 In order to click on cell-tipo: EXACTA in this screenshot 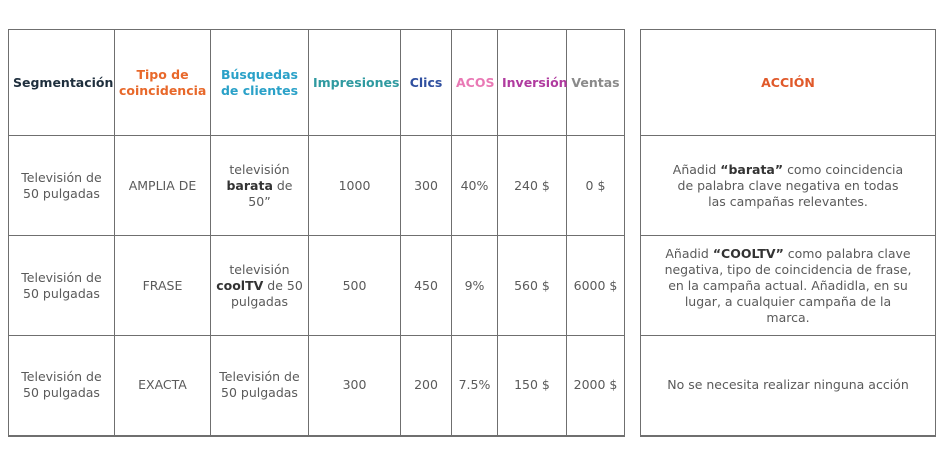, I will do `click(162, 386)`.